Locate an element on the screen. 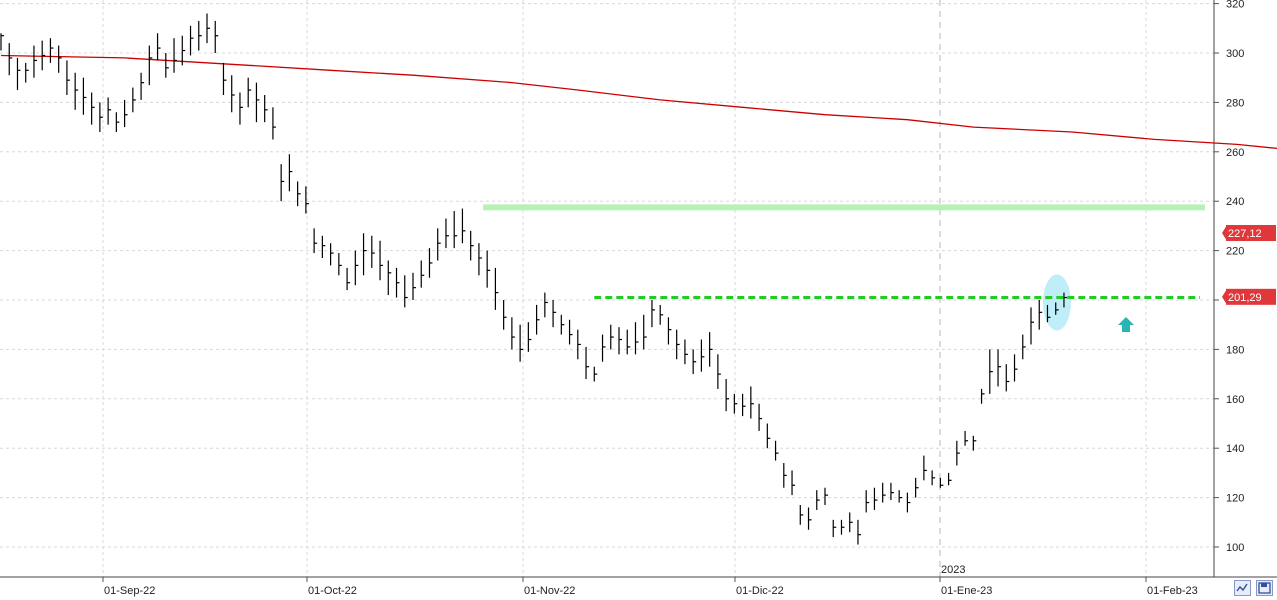  y-tick-label: 160 is located at coordinates (1235, 400).